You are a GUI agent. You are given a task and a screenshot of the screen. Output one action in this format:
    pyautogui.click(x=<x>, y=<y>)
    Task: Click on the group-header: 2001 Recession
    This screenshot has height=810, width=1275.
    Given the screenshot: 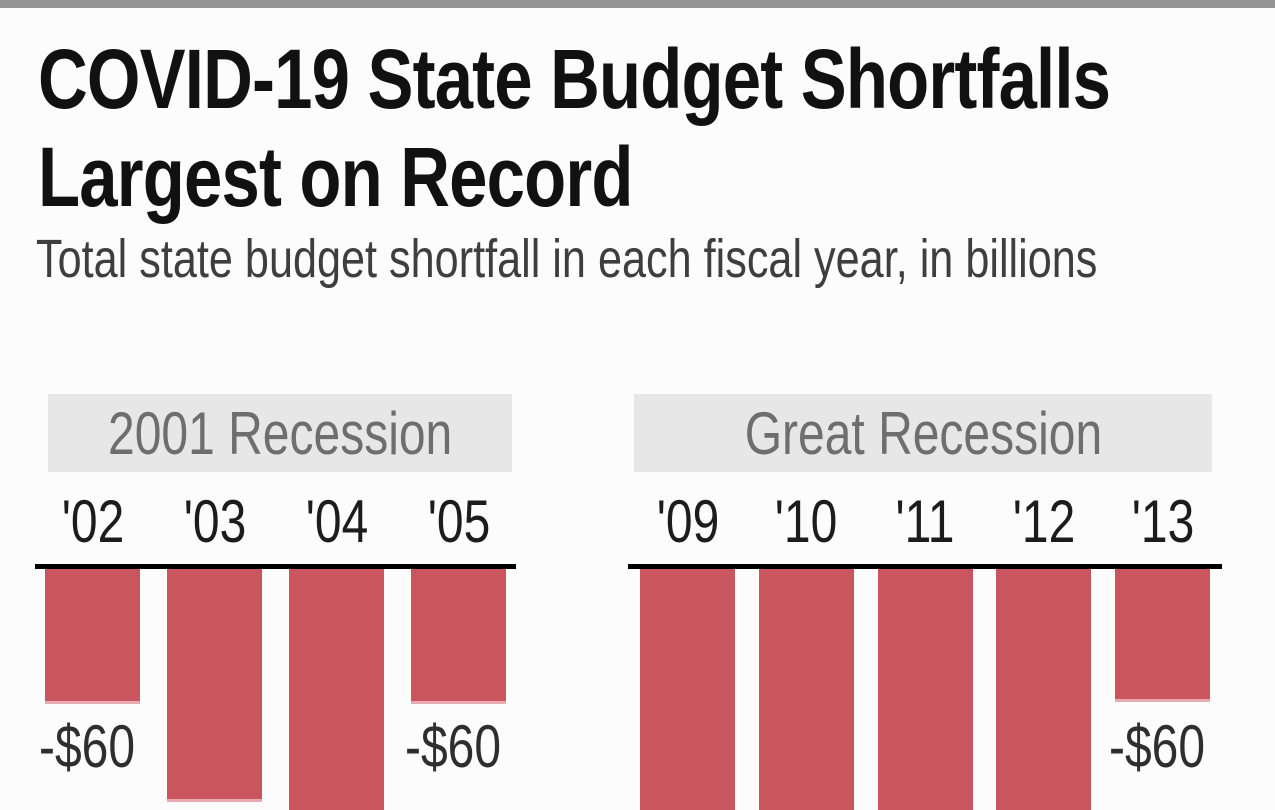 What is the action you would take?
    pyautogui.click(x=280, y=433)
    